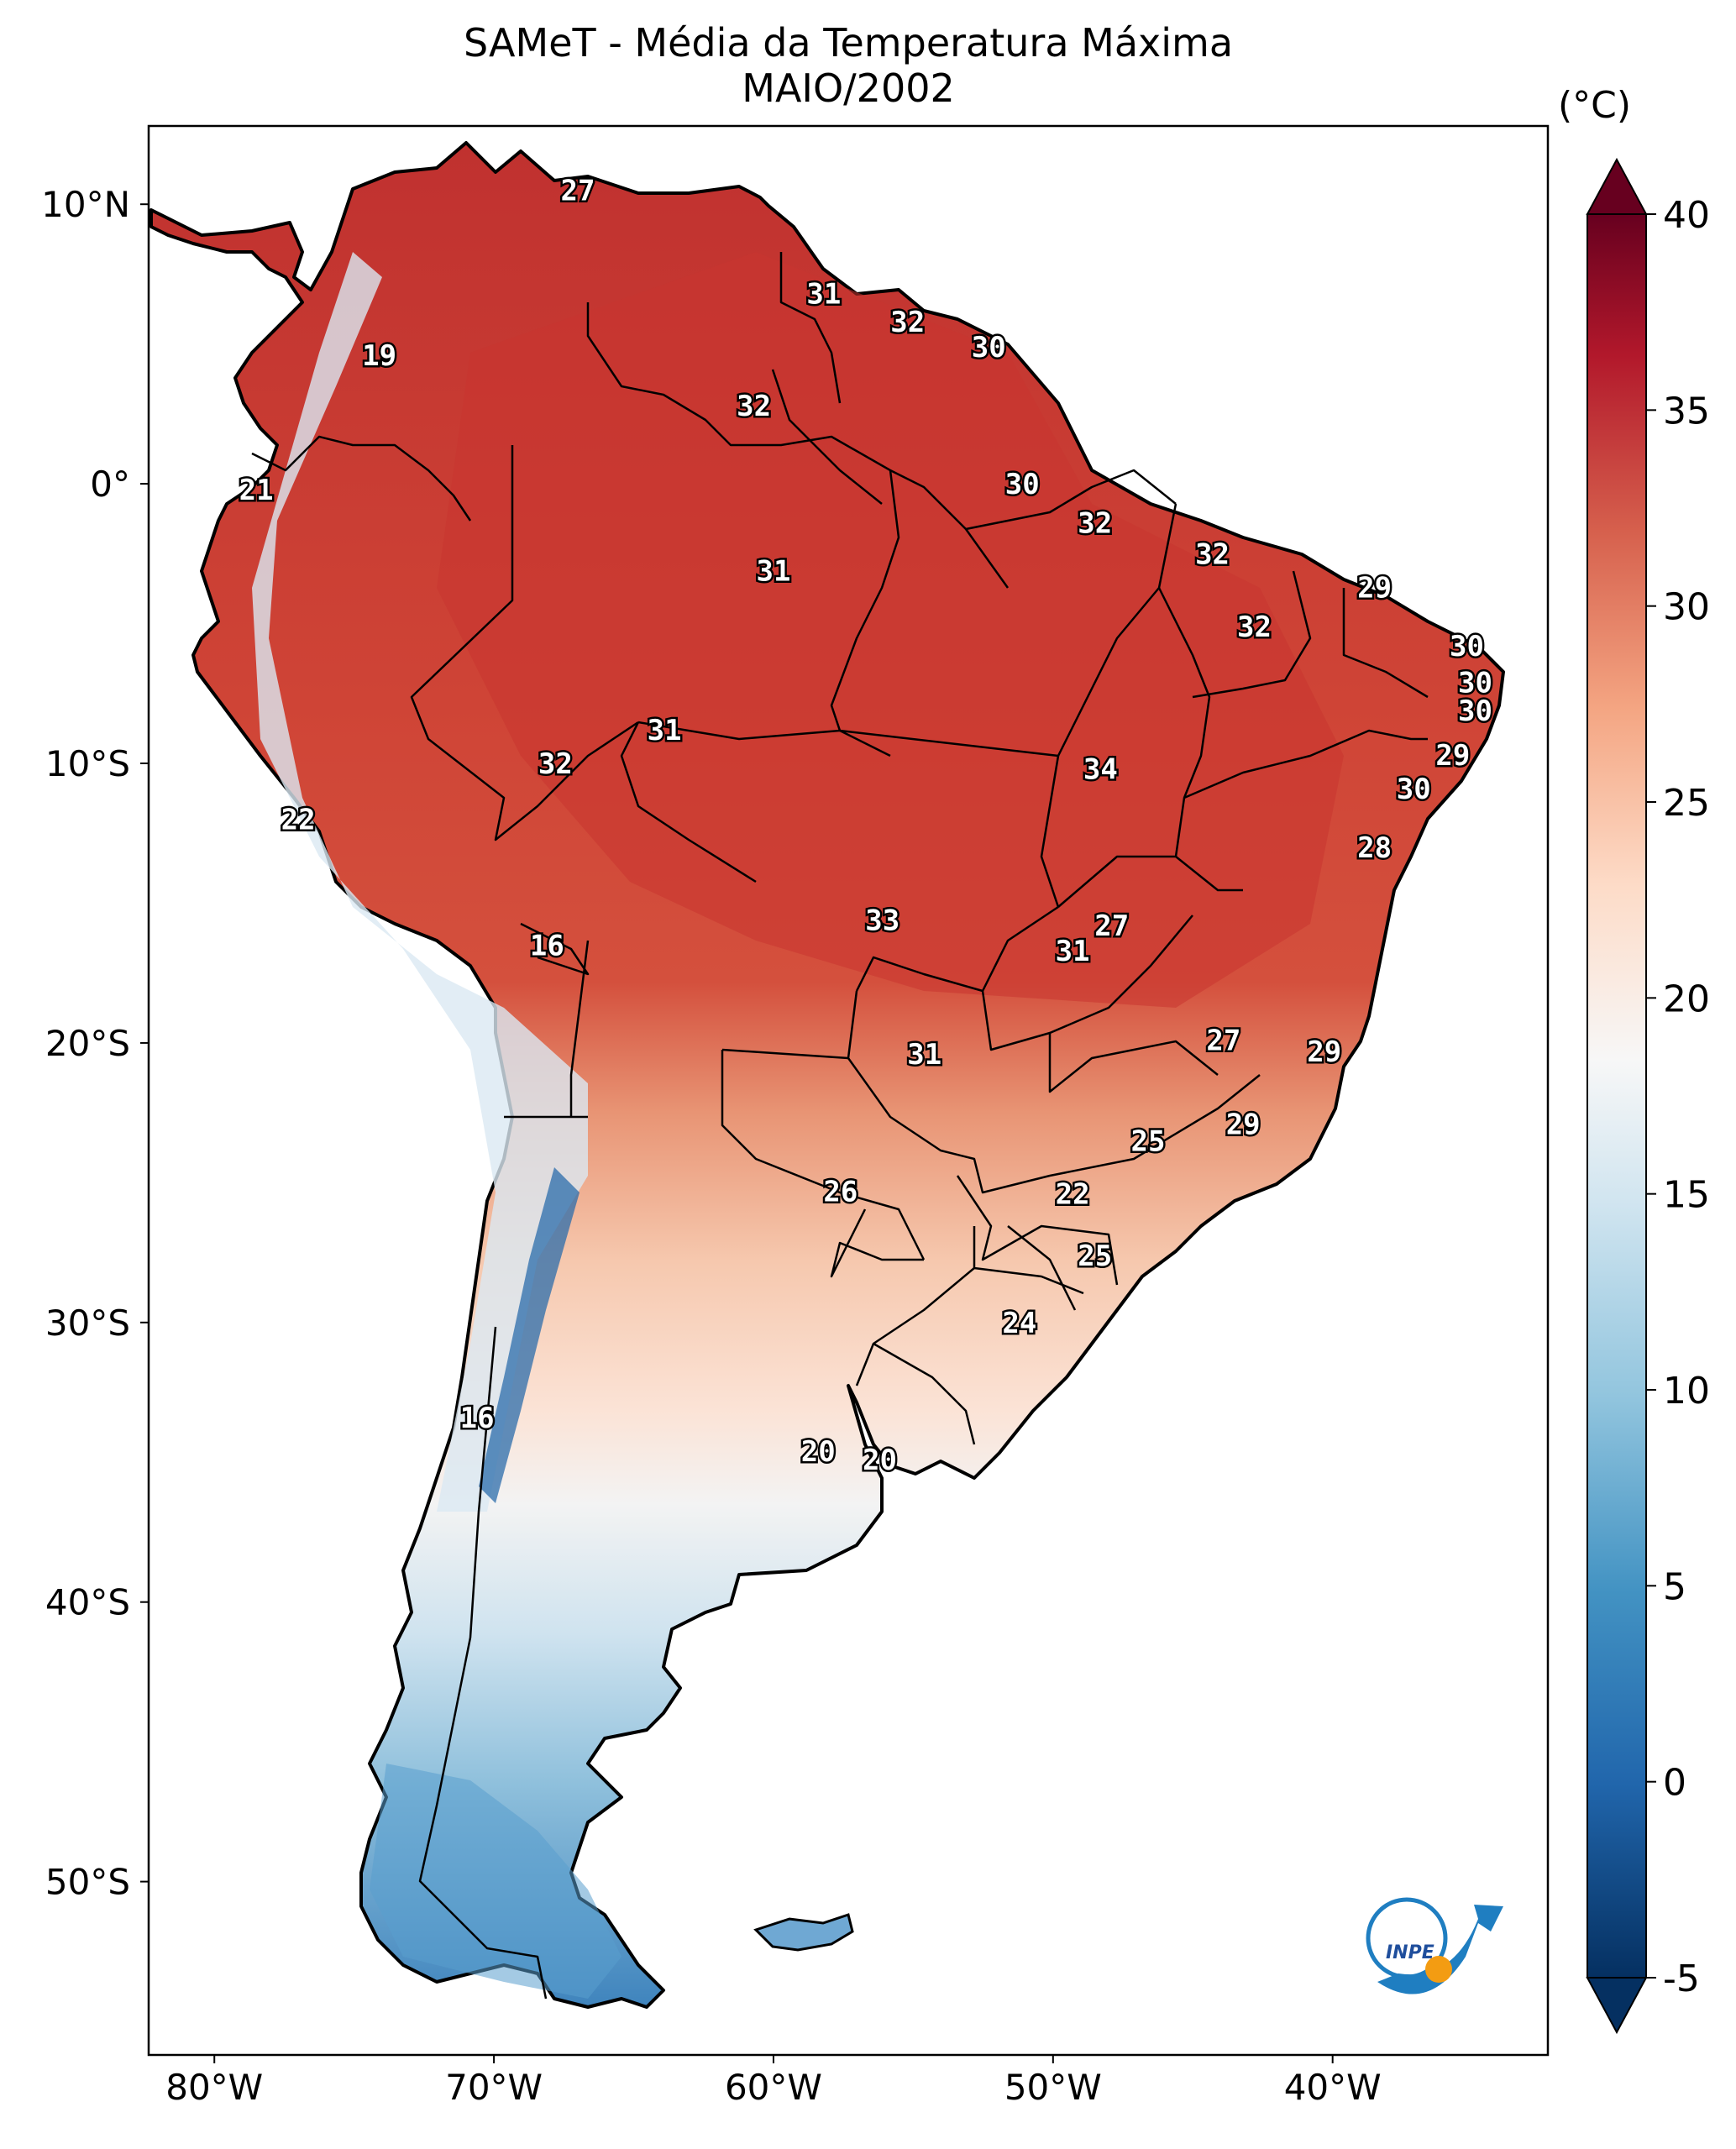  Describe the element at coordinates (1617, 186) in the screenshot. I see `colorbar-top-arrow` at that location.